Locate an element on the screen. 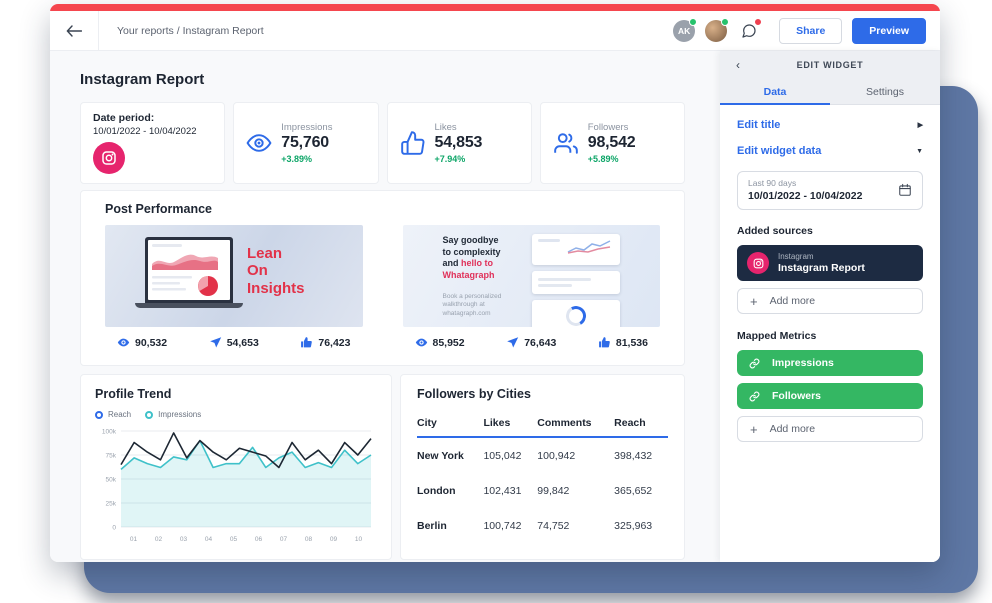  edit-title-row: Edit title ▶ is located at coordinates (830, 125).